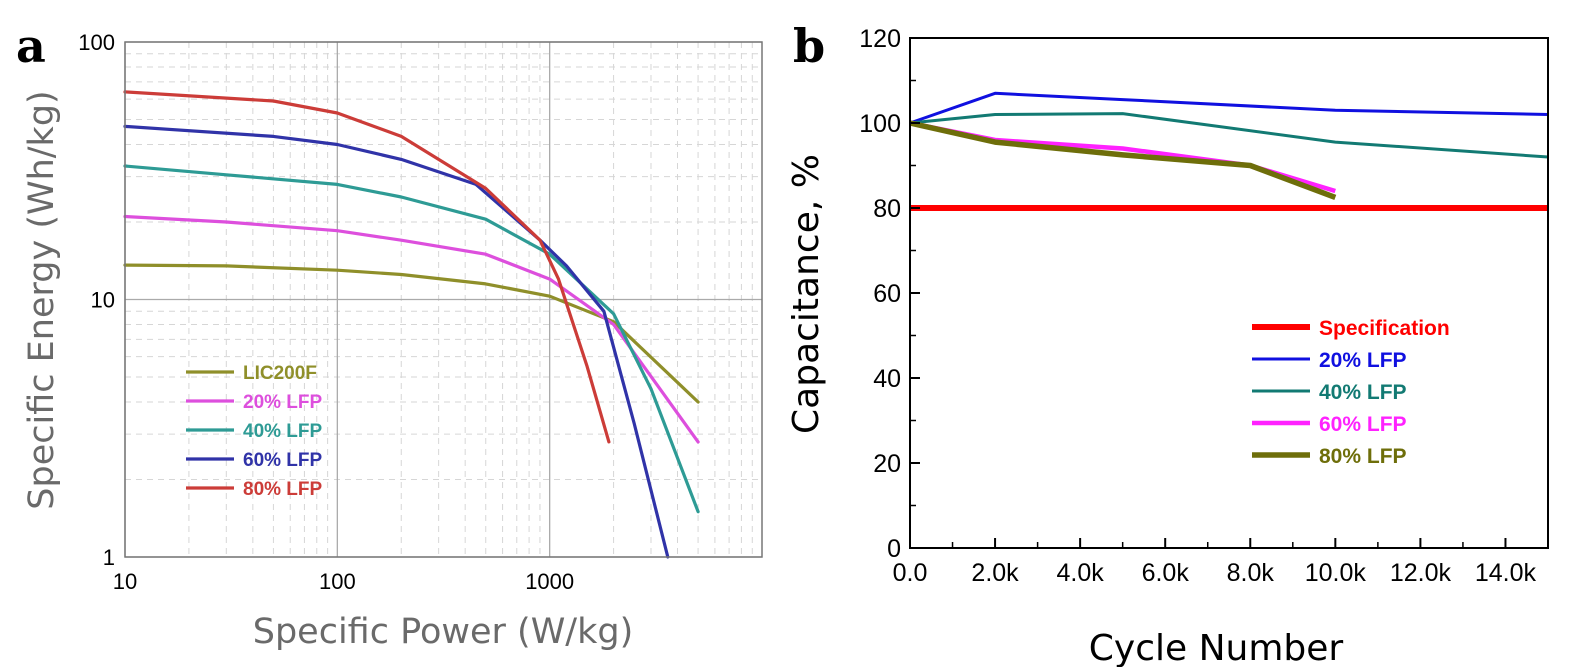 The height and width of the screenshot is (667, 1583). I want to click on b-legend-label-20pct-lfp: 20% LFP, so click(1363, 360).